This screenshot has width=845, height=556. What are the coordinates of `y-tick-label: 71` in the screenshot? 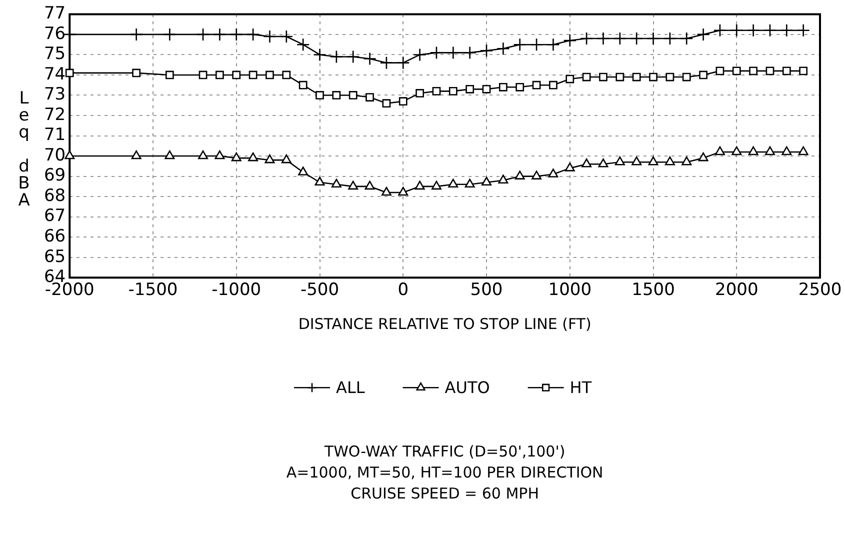 It's located at (55, 135).